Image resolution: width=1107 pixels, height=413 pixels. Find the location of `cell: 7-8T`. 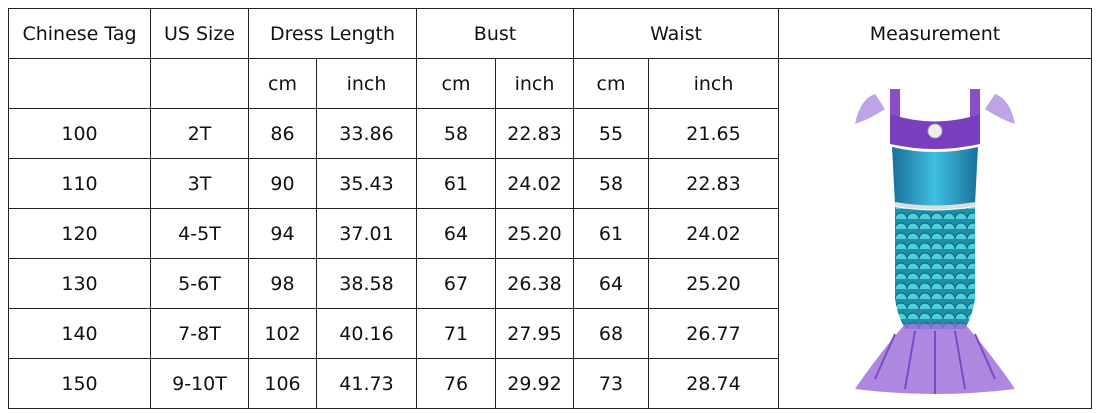

cell: 7-8T is located at coordinates (199, 333).